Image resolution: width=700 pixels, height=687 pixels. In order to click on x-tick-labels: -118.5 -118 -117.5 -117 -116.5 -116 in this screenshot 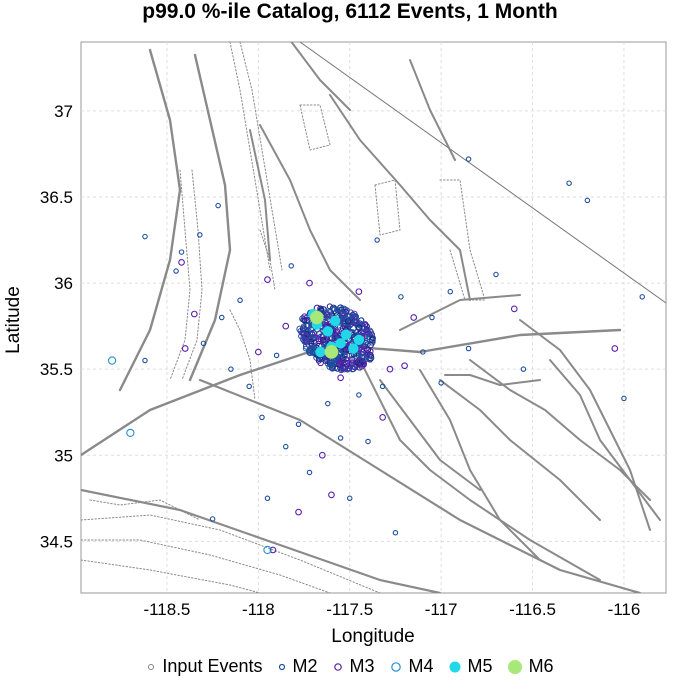, I will do `click(391, 609)`.